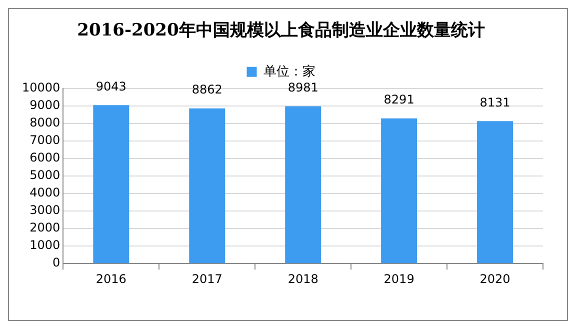 The image size is (576, 329). I want to click on y-tick-label: 1000, so click(45, 245).